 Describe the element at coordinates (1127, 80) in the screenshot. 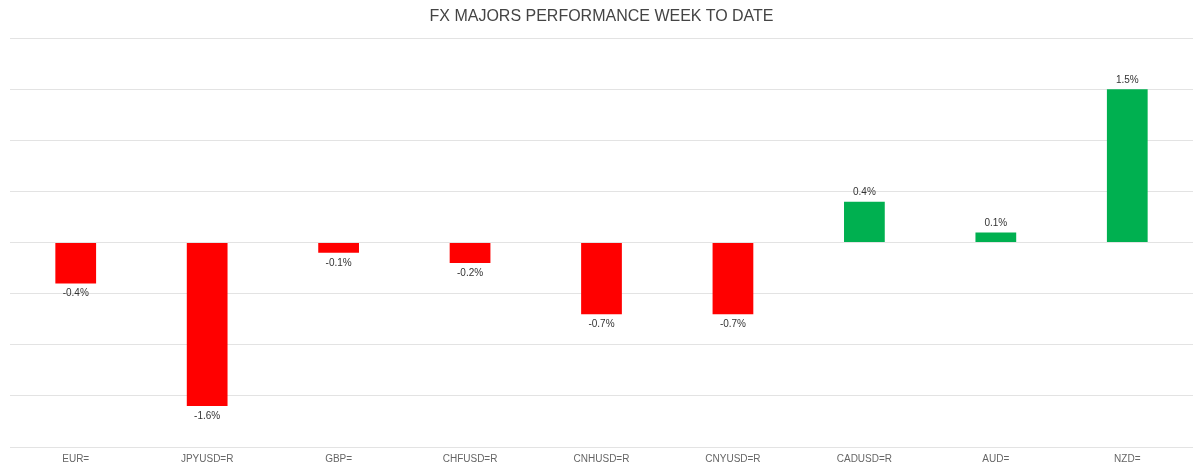

I see `data-label: 1.5%` at that location.